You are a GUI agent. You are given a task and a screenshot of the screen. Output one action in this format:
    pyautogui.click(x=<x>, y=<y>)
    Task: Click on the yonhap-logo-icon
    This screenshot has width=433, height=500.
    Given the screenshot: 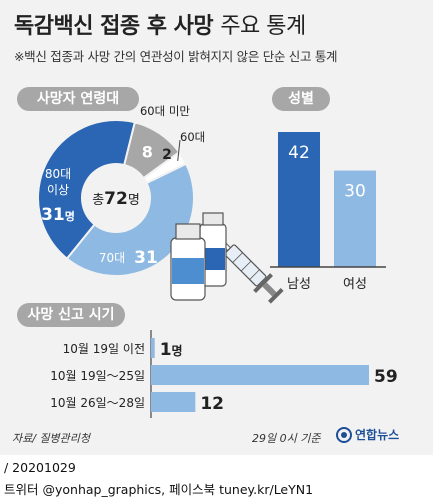 What is the action you would take?
    pyautogui.click(x=344, y=434)
    